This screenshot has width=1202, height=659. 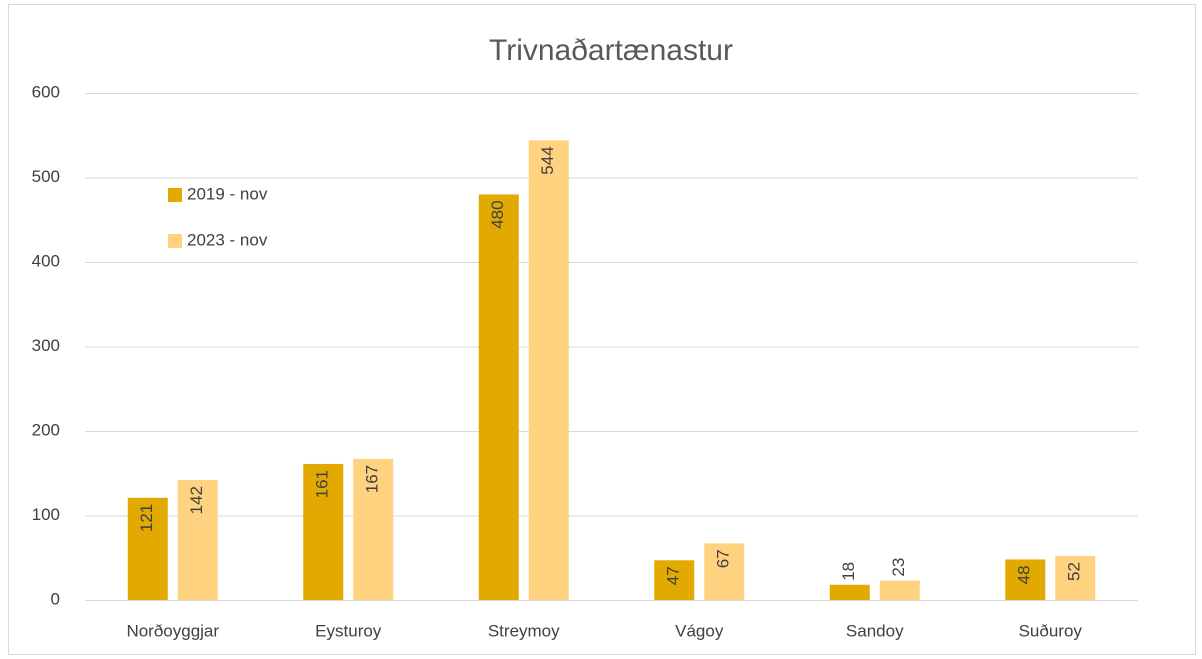 What do you see at coordinates (1051, 630) in the screenshot?
I see `x-tick-label: Suðuroy` at bounding box center [1051, 630].